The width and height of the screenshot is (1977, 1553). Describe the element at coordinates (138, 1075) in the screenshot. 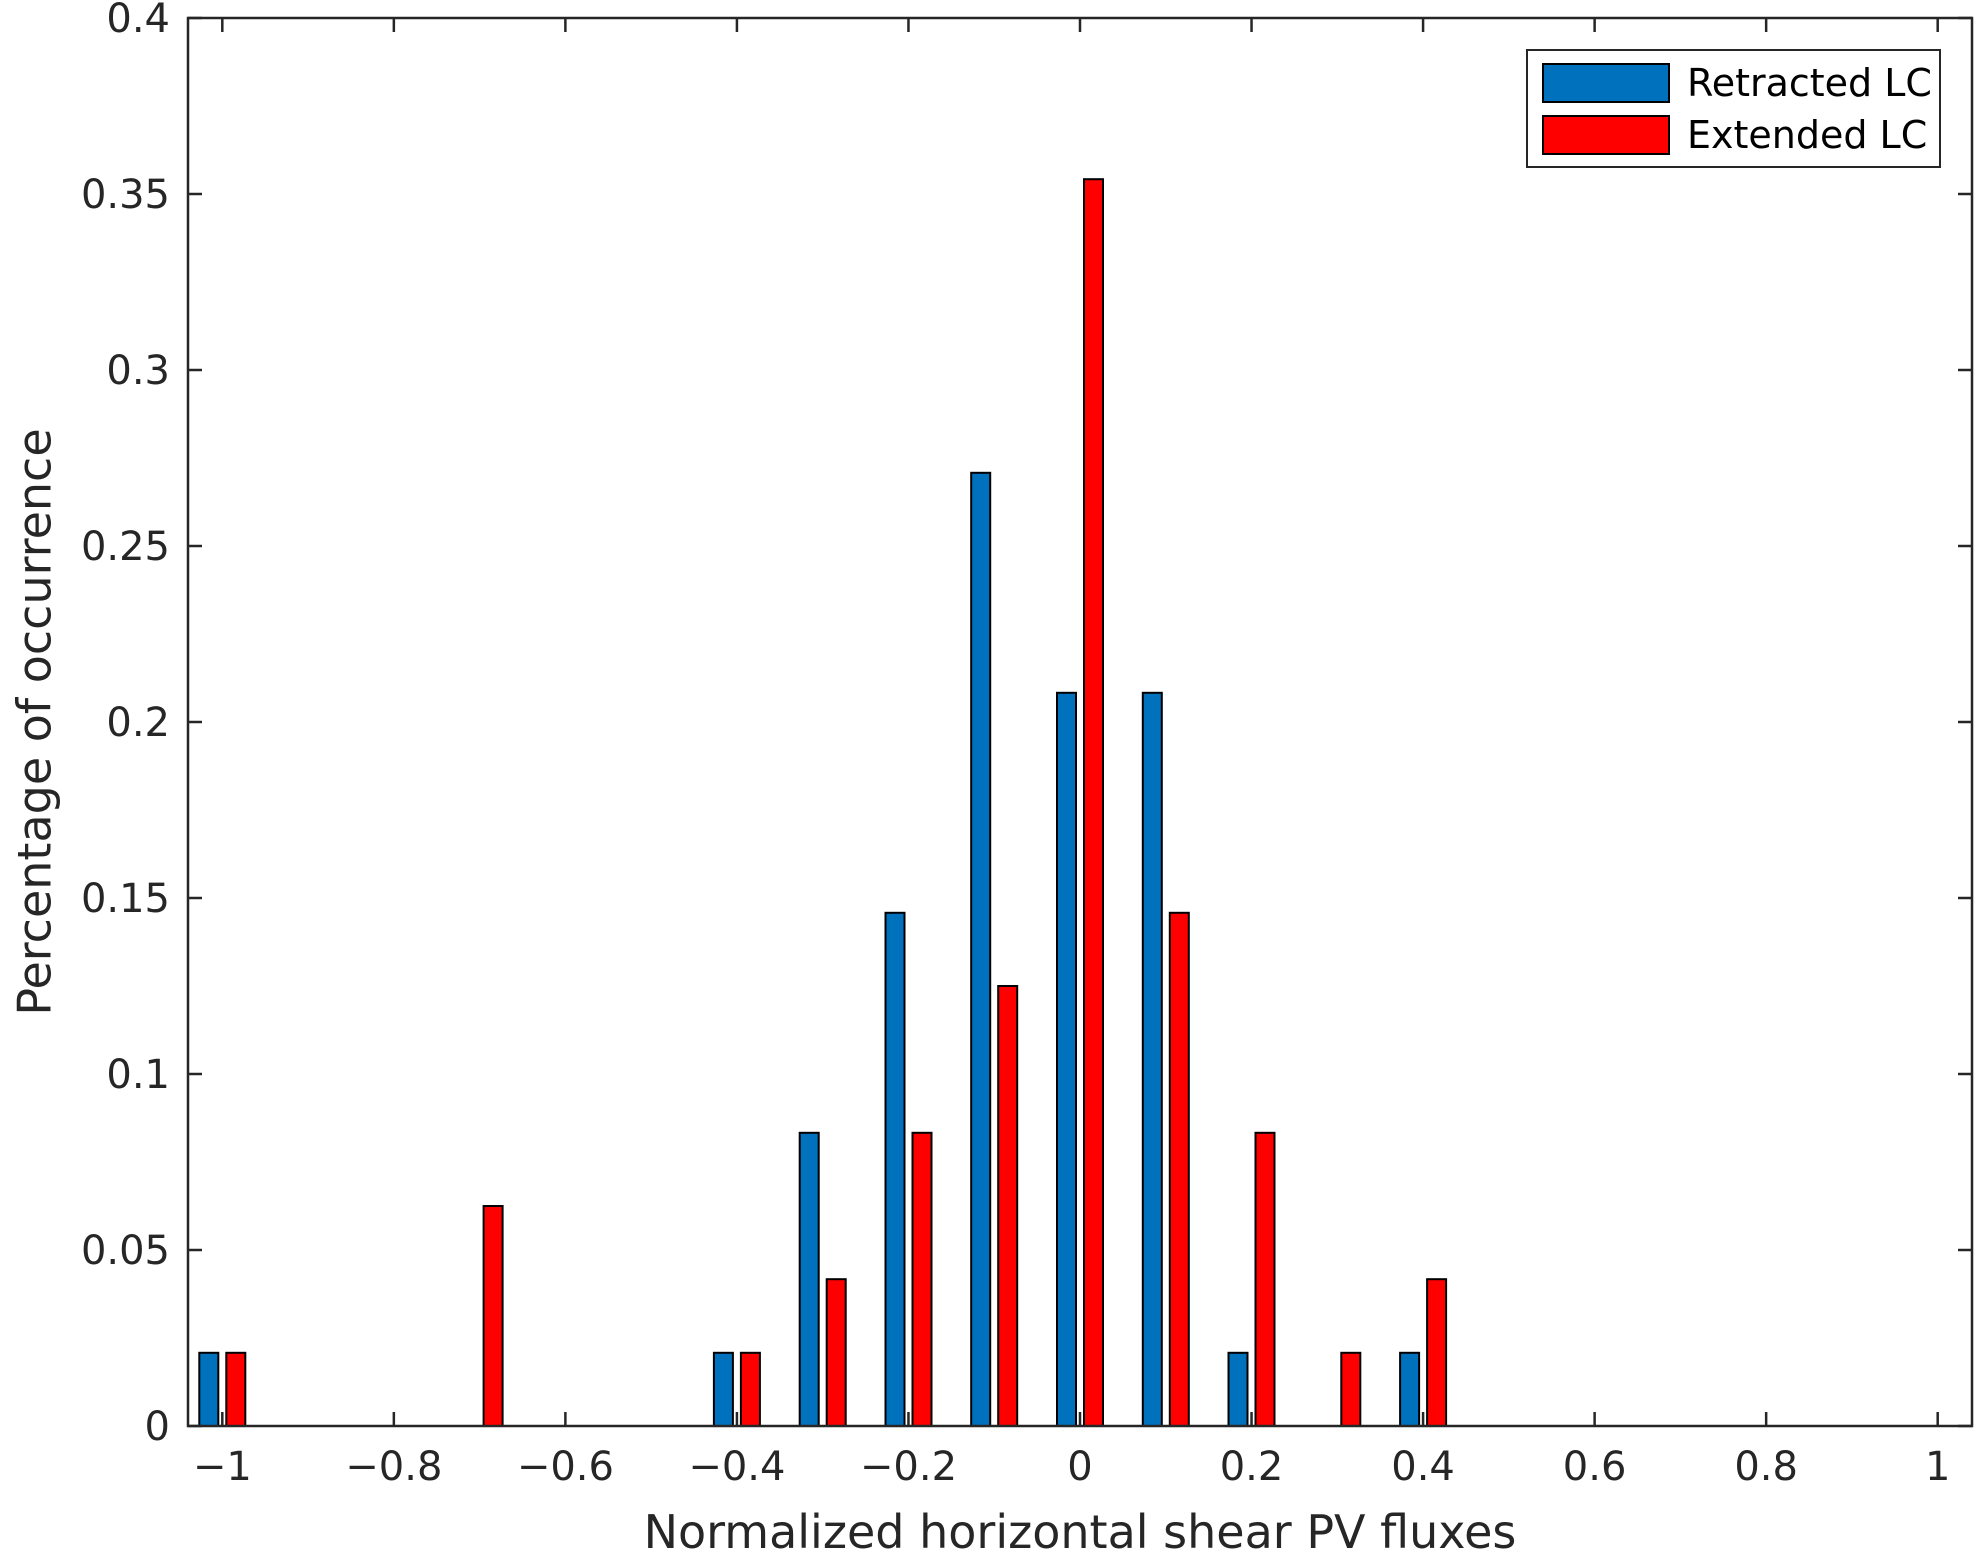

I see `y-tick-label: 0.1` at that location.